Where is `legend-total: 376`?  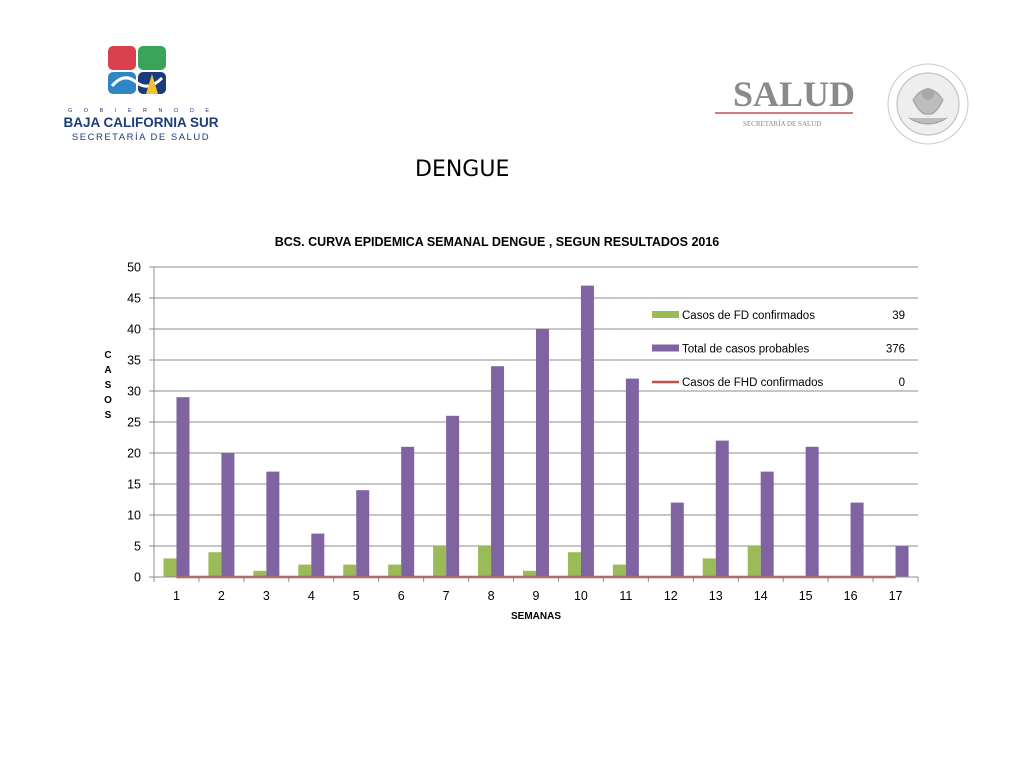 legend-total: 376 is located at coordinates (895, 350).